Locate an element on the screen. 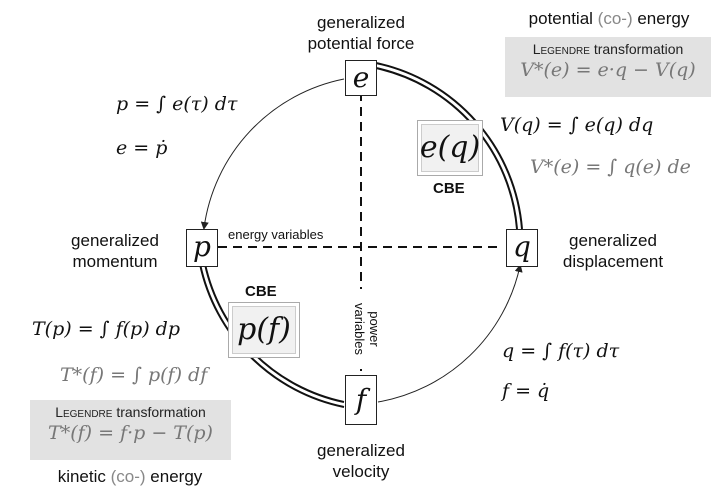  power-label-line1: power is located at coordinates (374, 329).